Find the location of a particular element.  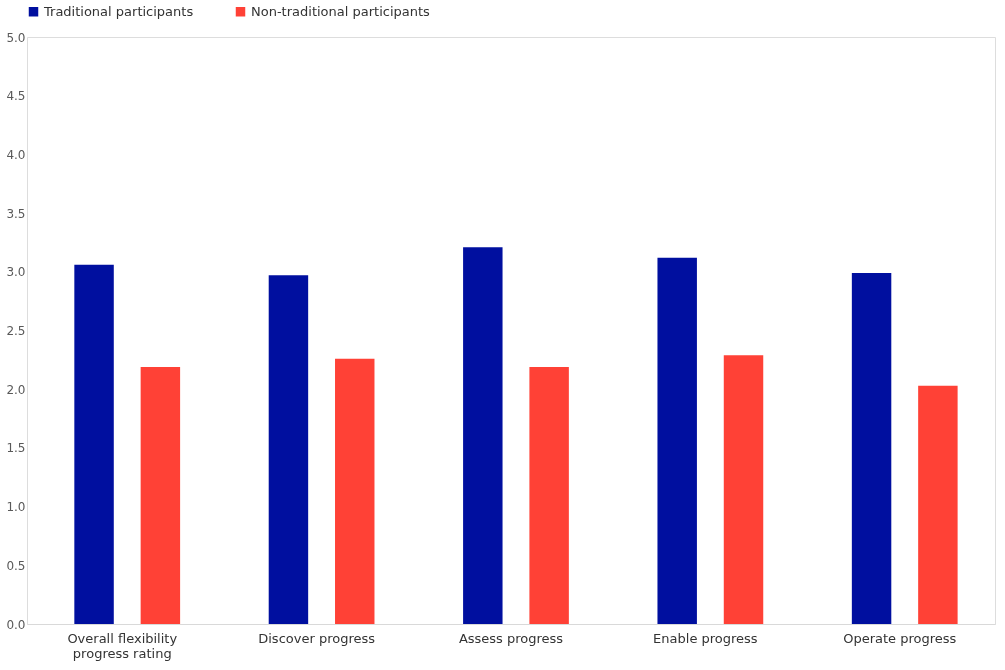

legend-label: Traditional participants is located at coordinates (118, 11).